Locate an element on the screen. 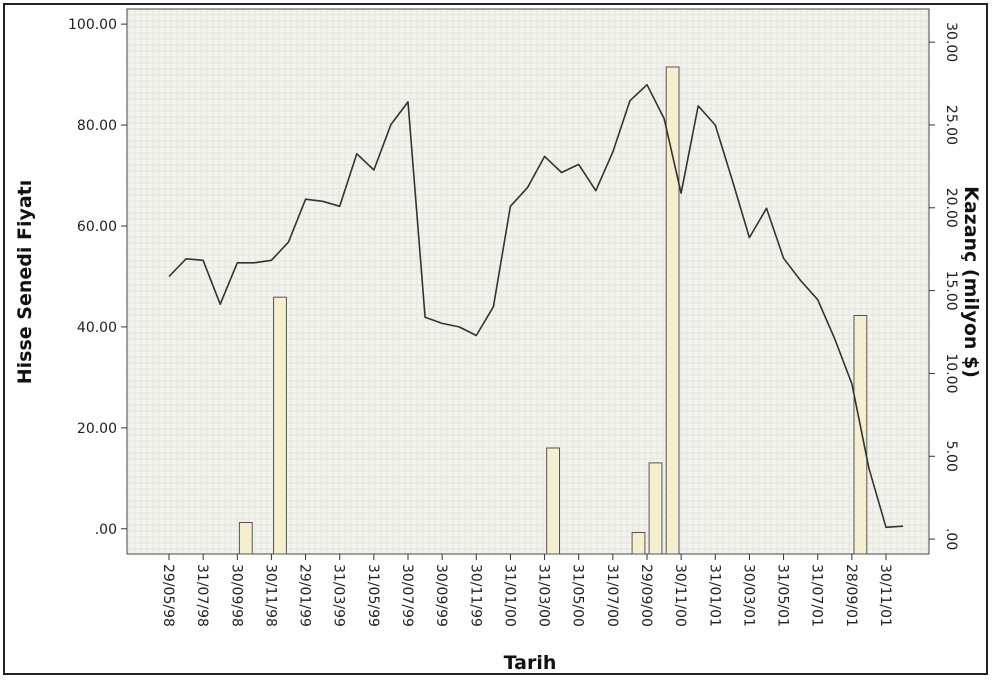 The height and width of the screenshot is (681, 995). x-axis-title: Tarih is located at coordinates (530, 663).